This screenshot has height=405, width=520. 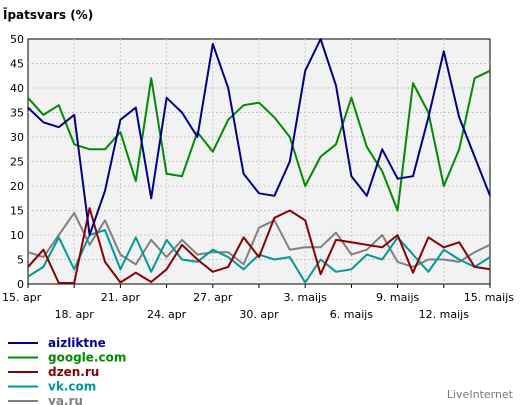 What do you see at coordinates (17, 235) in the screenshot?
I see `y-tick-label: 10` at bounding box center [17, 235].